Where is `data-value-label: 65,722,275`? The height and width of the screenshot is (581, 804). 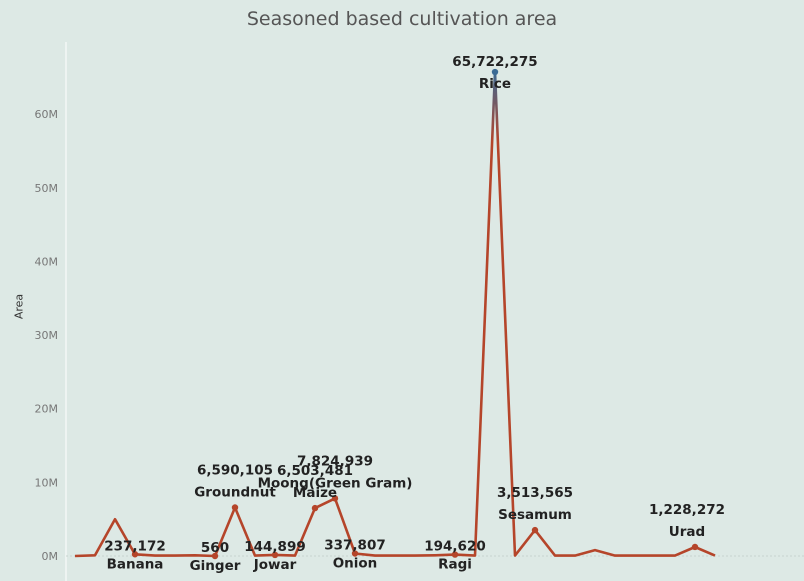 data-value-label: 65,722,275 is located at coordinates (494, 62).